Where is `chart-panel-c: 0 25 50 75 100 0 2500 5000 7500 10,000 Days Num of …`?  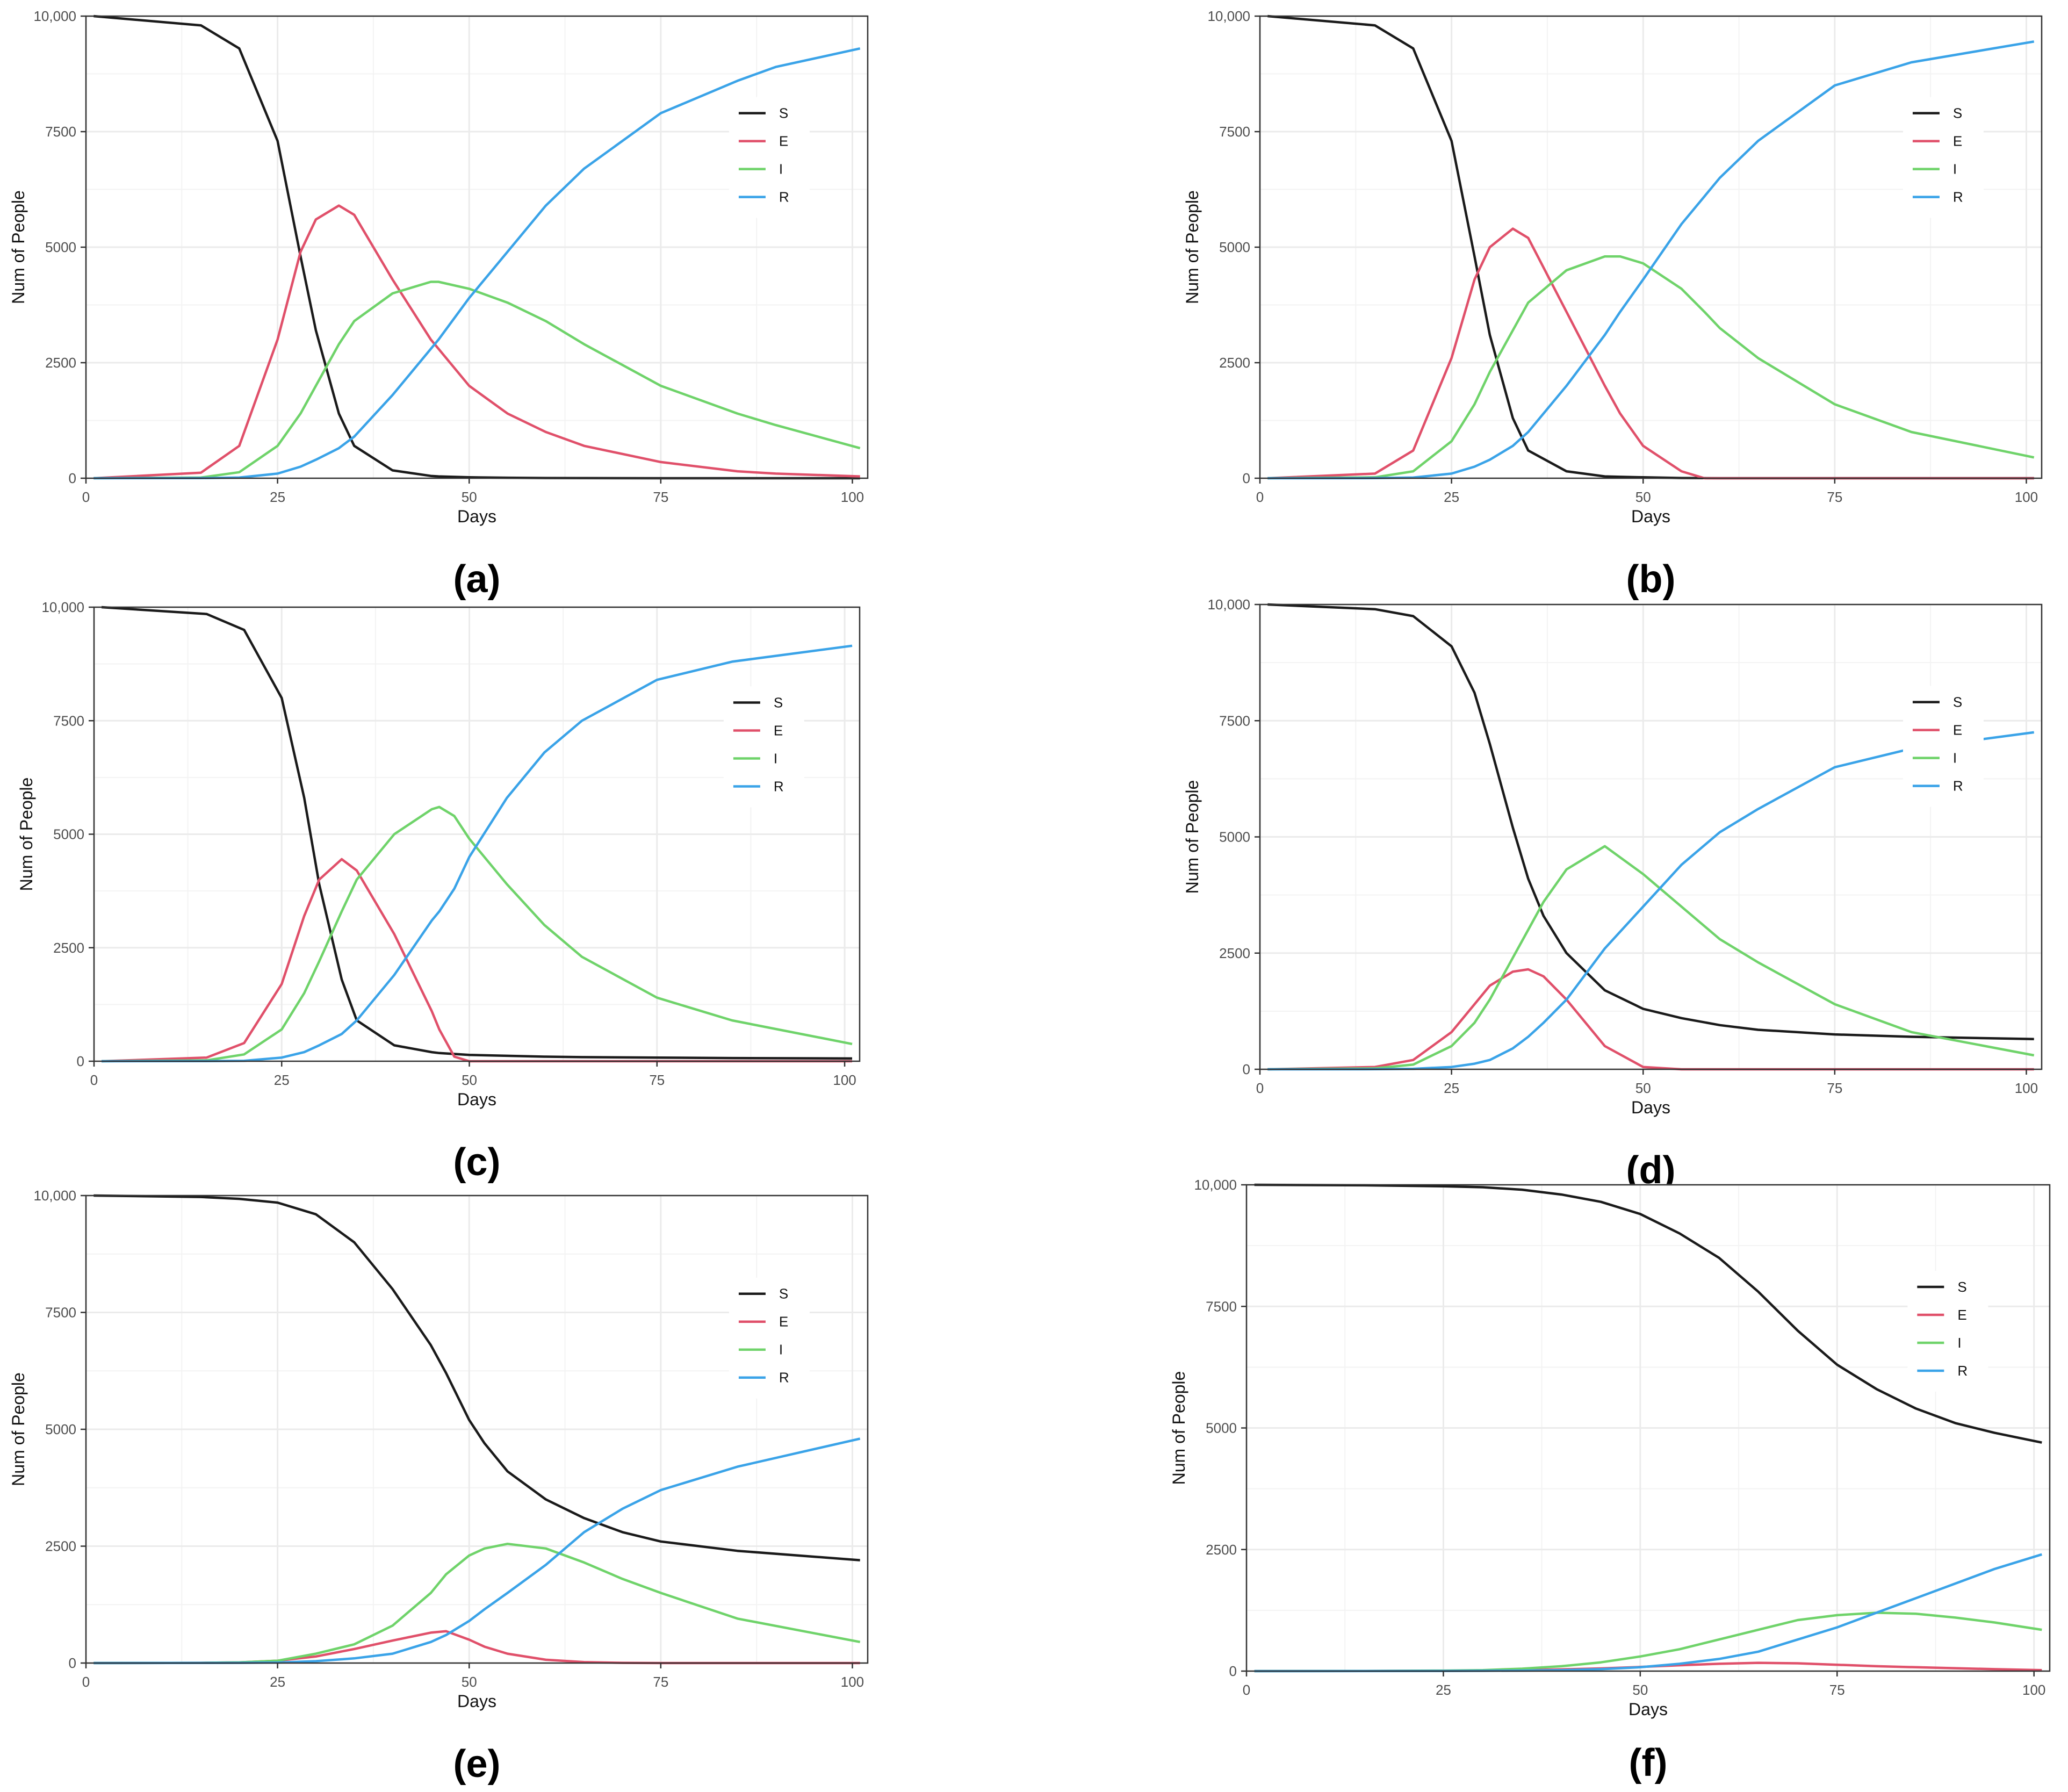 chart-panel-c: 0 25 50 75 100 0 2500 5000 7500 10,000 Days Num of … is located at coordinates (439, 891).